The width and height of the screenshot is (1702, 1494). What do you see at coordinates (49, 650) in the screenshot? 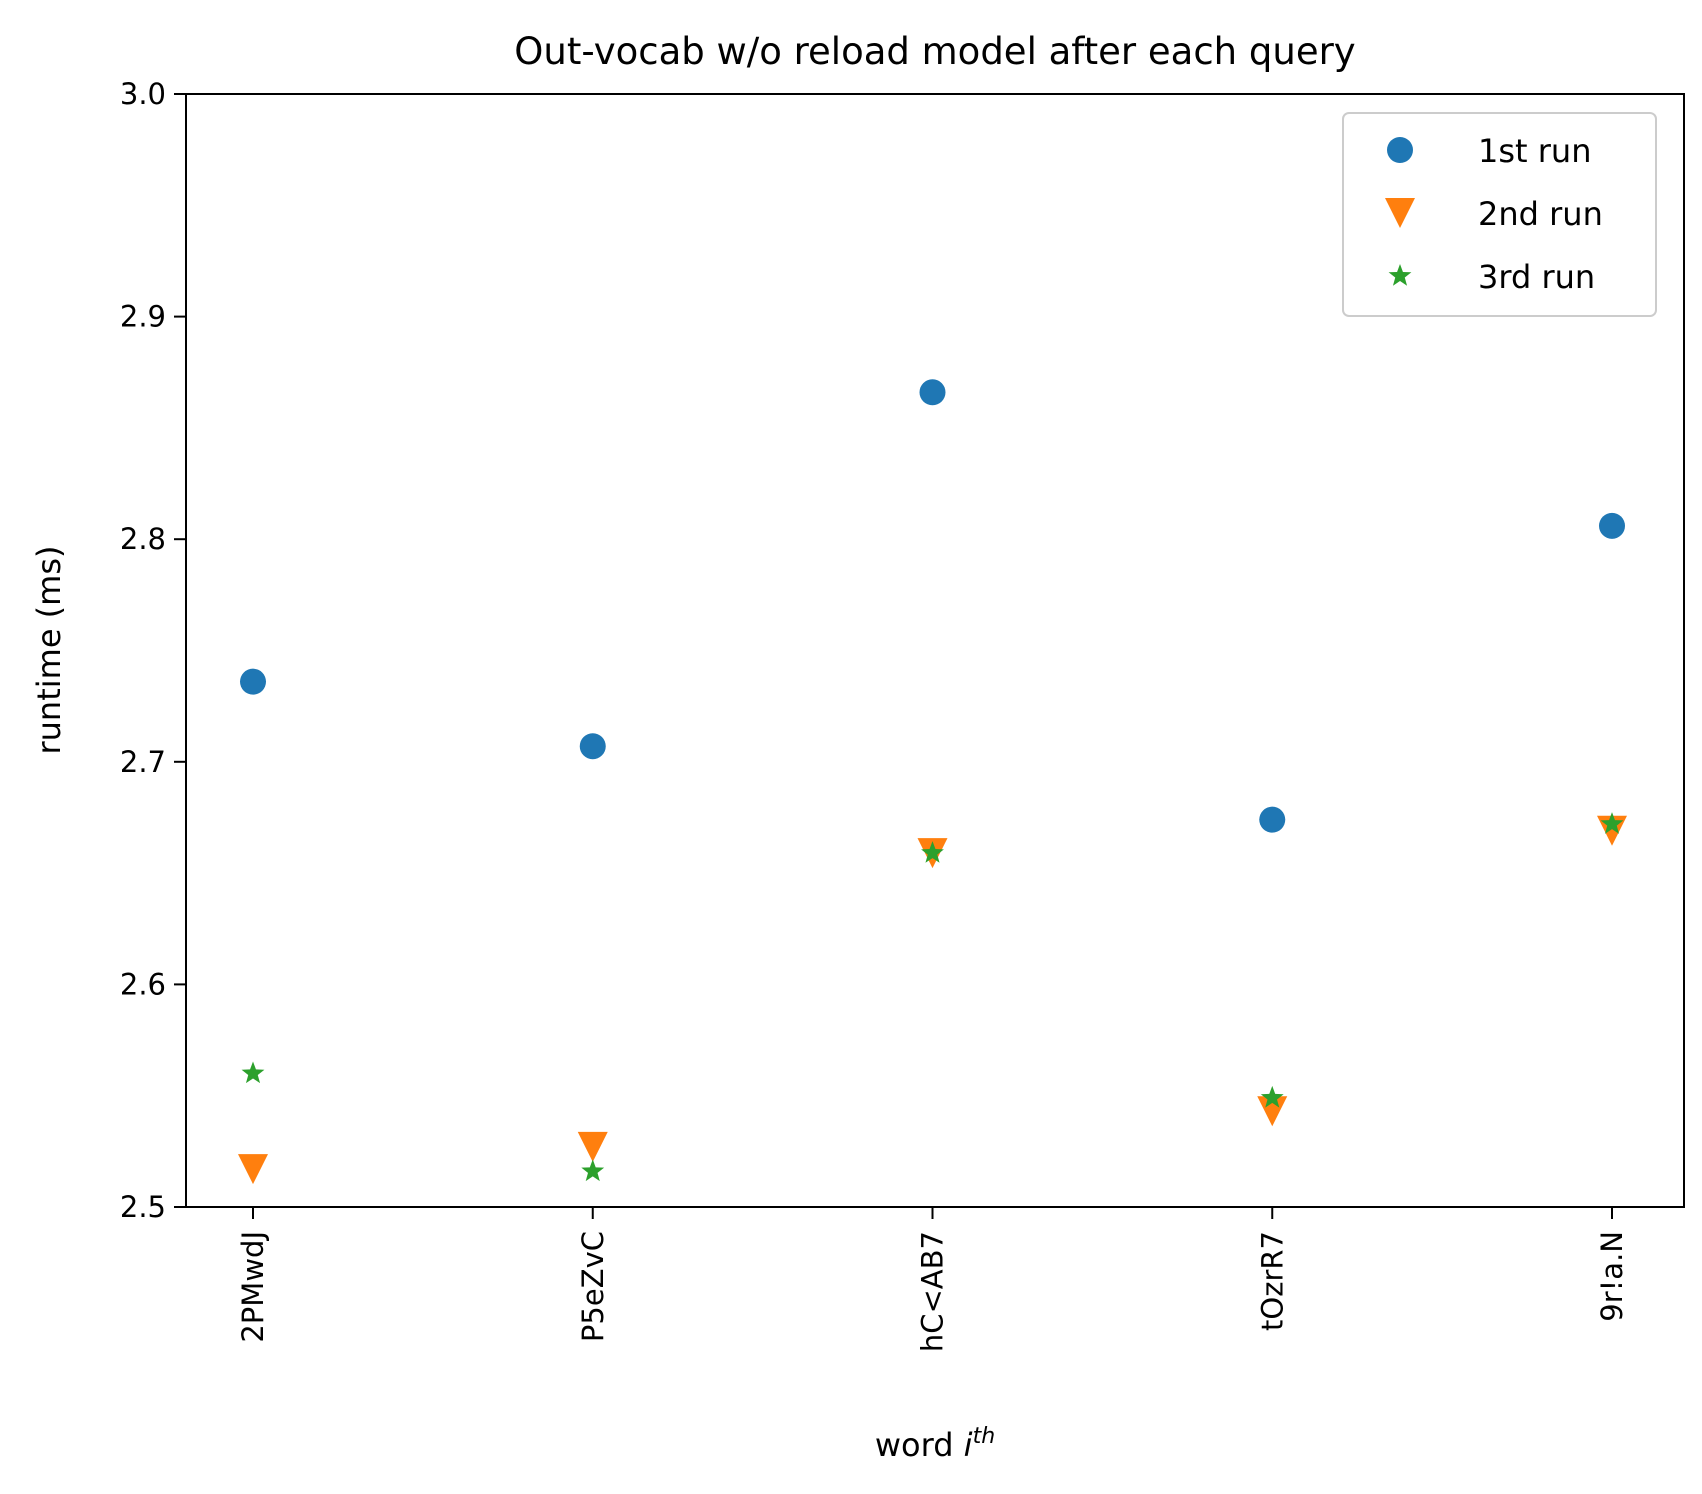
I see `y-axis-label: runtime (ms)` at bounding box center [49, 650].